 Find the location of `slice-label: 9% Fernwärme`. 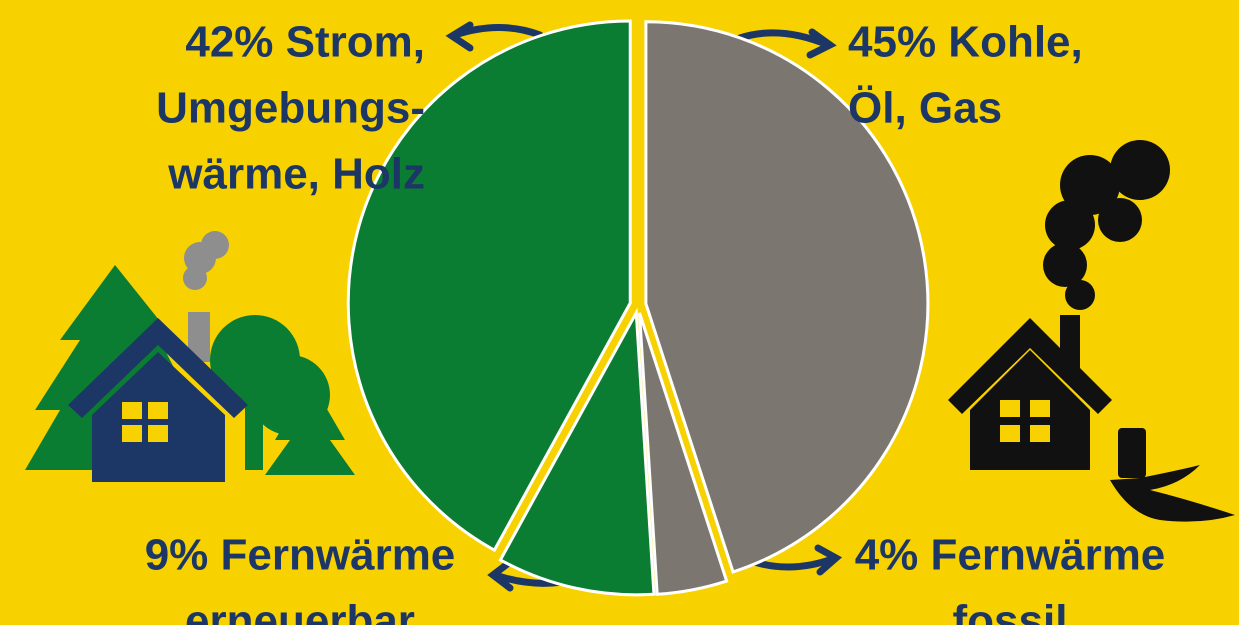

slice-label: 9% Fernwärme is located at coordinates (300, 555).